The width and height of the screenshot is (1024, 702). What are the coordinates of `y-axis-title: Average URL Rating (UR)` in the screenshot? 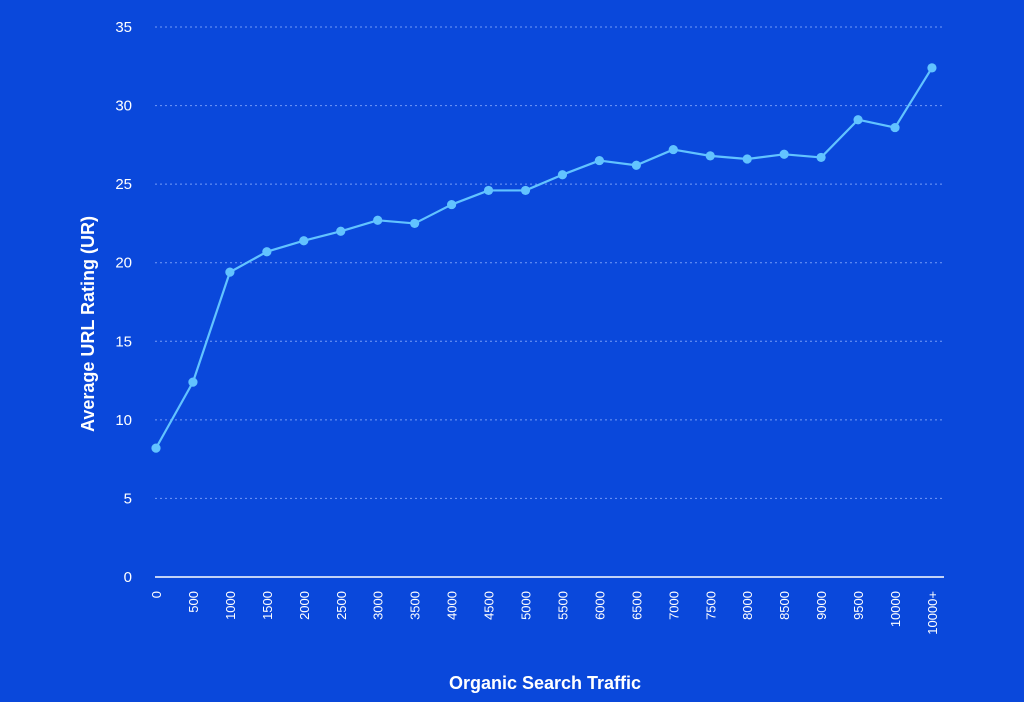 It's located at (88, 324).